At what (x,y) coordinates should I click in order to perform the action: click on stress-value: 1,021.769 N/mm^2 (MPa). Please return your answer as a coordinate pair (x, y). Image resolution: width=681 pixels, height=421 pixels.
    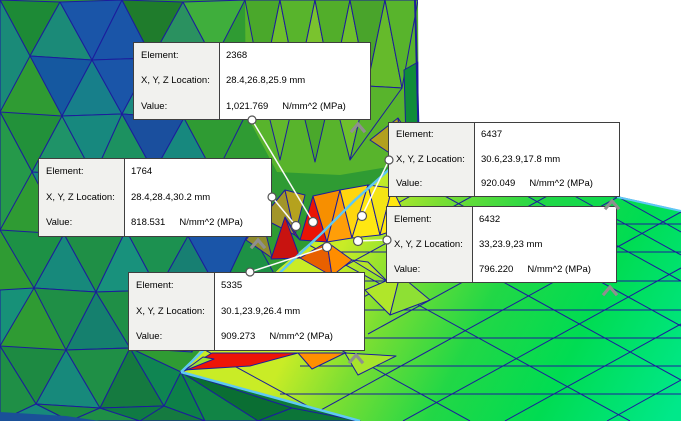
    Looking at the image, I should click on (295, 106).